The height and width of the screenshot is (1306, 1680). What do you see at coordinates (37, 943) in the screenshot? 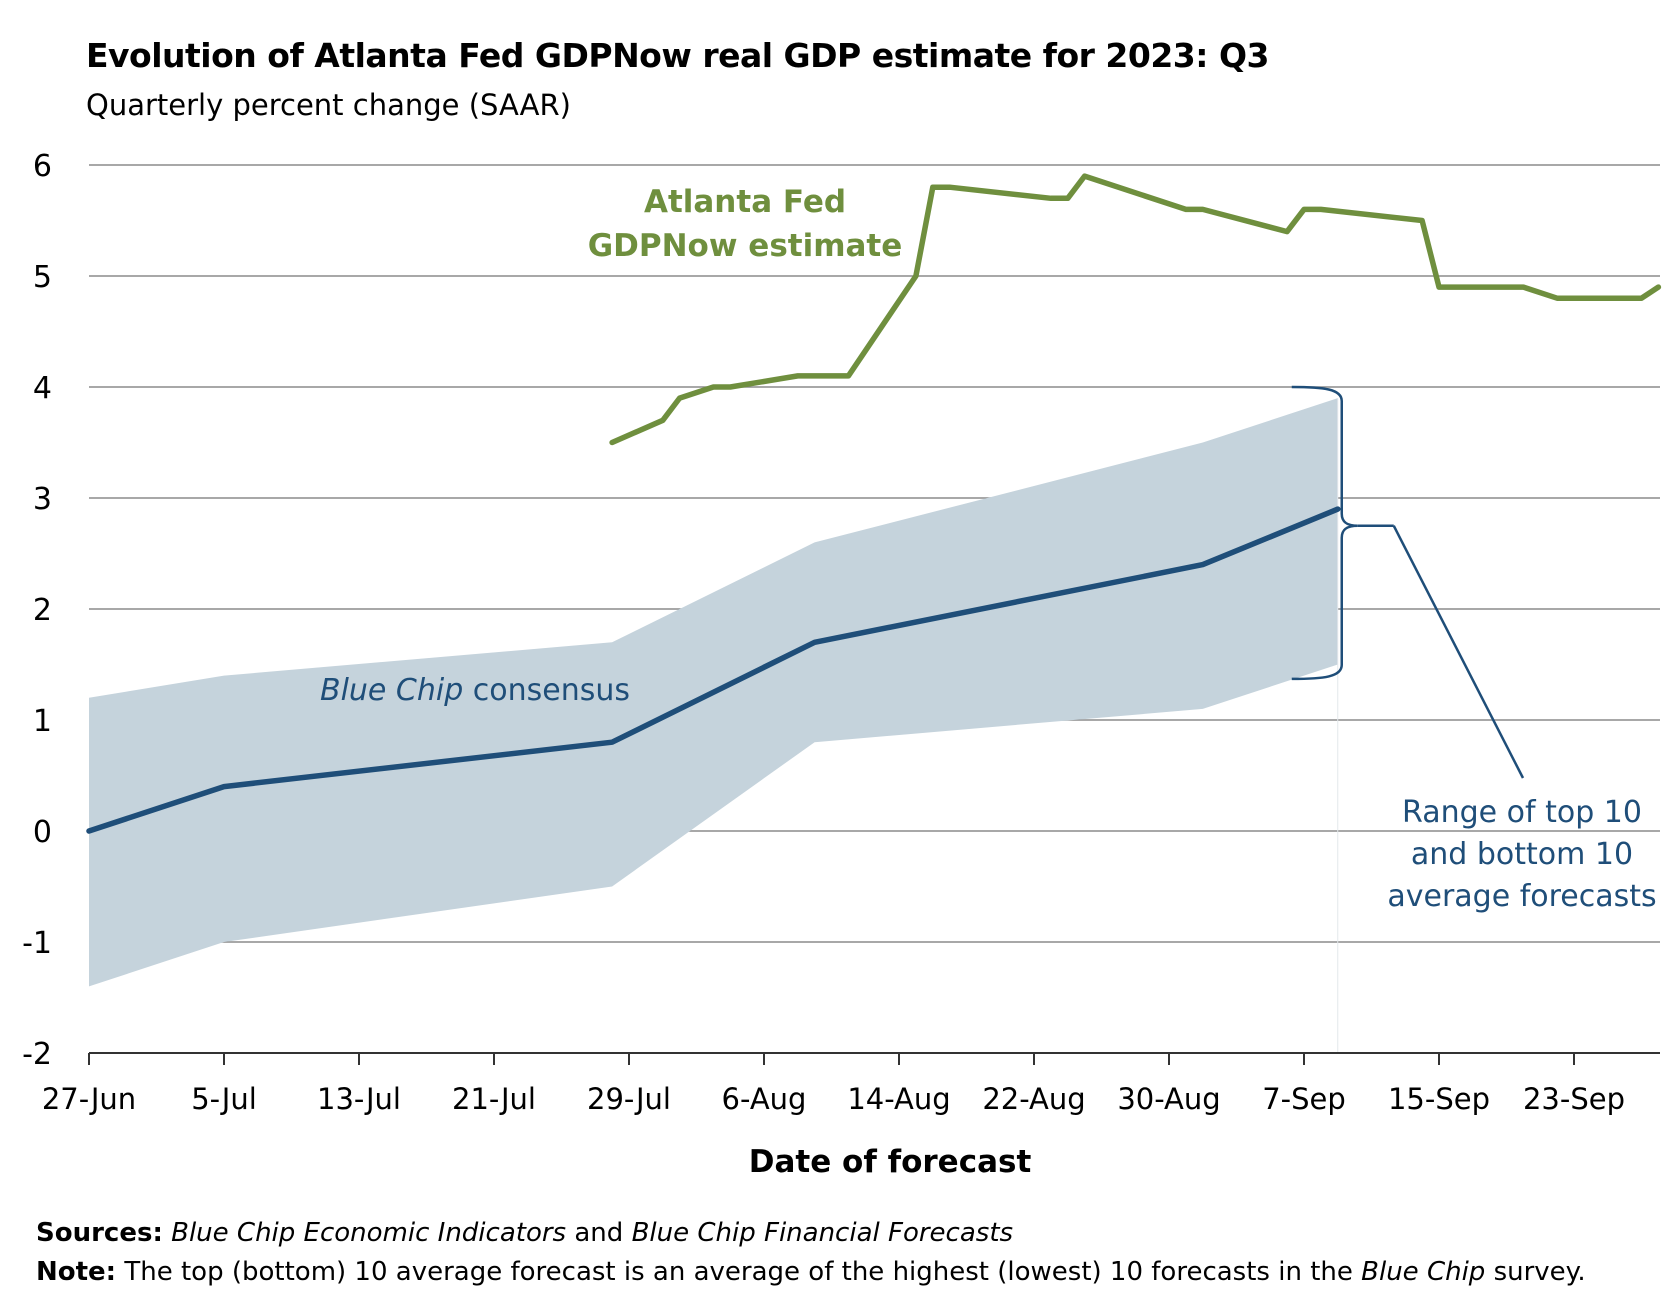
I see `y-tick-label: -1` at bounding box center [37, 943].